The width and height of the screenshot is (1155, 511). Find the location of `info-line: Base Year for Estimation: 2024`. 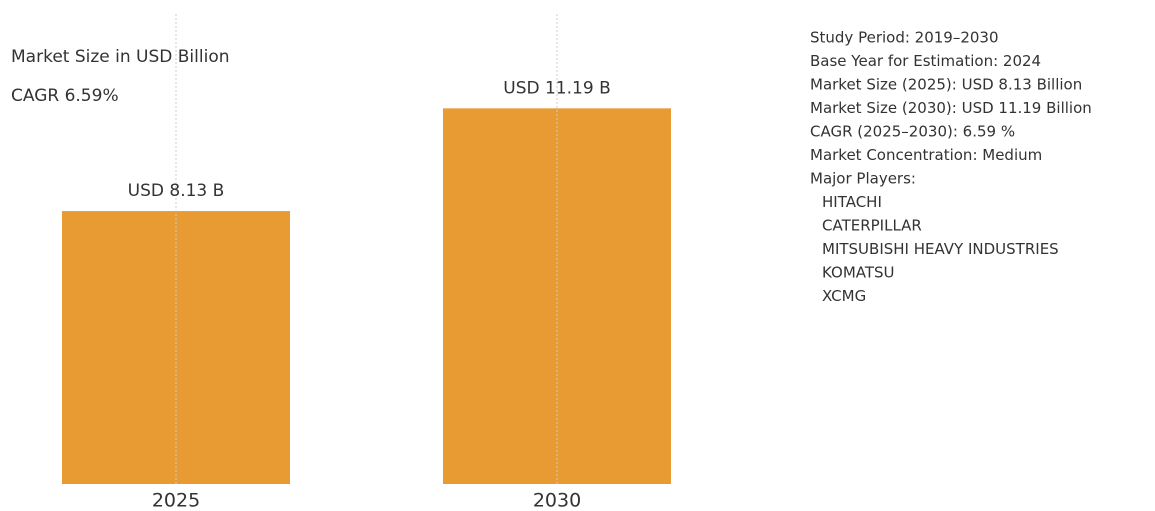

info-line: Base Year for Estimation: 2024 is located at coordinates (925, 61).